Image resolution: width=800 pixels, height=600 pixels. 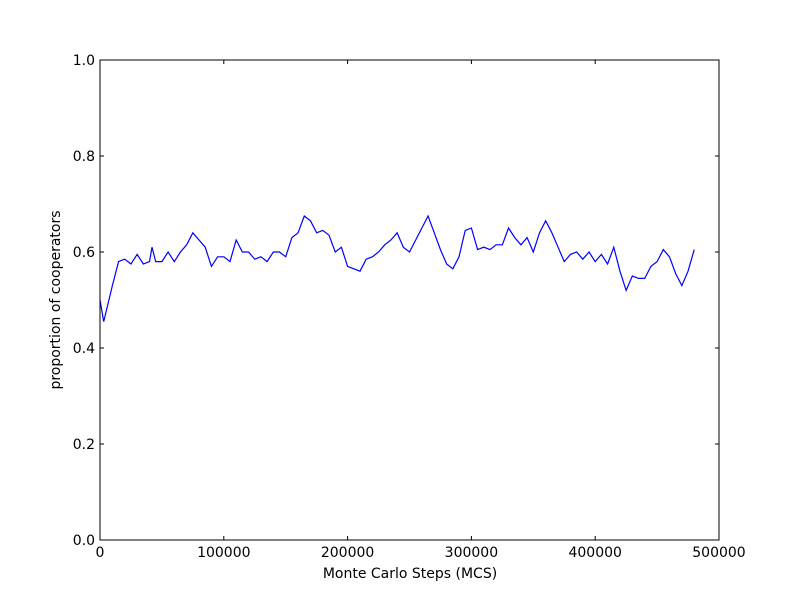 What do you see at coordinates (56, 299) in the screenshot?
I see `y-axis-label: proportion of cooperators` at bounding box center [56, 299].